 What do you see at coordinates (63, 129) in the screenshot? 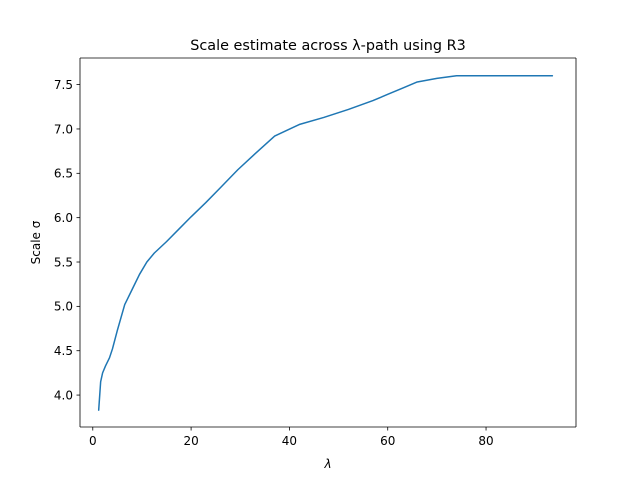
I see `y-tick-label: 7.0` at bounding box center [63, 129].